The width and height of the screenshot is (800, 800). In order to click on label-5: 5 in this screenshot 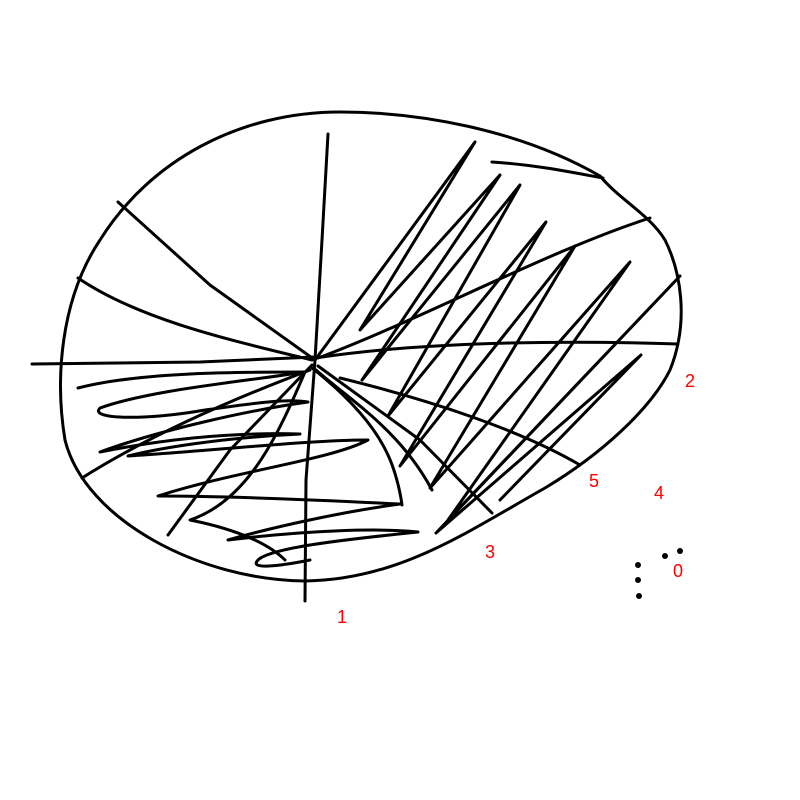, I will do `click(594, 481)`.